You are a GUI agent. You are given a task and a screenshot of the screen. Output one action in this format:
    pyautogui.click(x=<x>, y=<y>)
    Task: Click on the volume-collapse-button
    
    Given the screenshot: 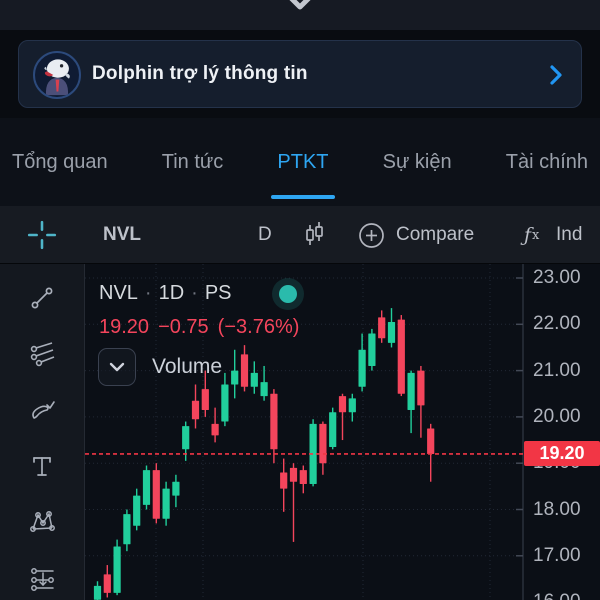 What is the action you would take?
    pyautogui.click(x=117, y=367)
    